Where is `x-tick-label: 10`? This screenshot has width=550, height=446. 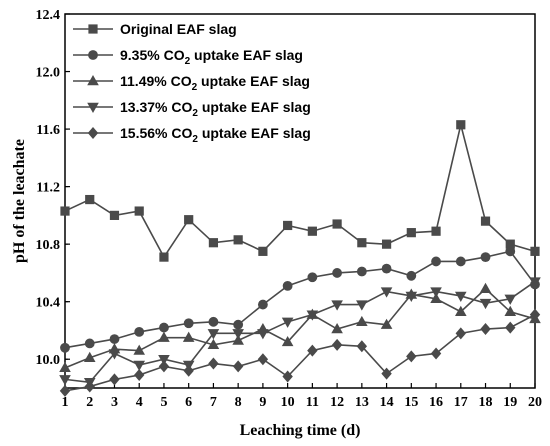
x-tick-label: 10 is located at coordinates (288, 402).